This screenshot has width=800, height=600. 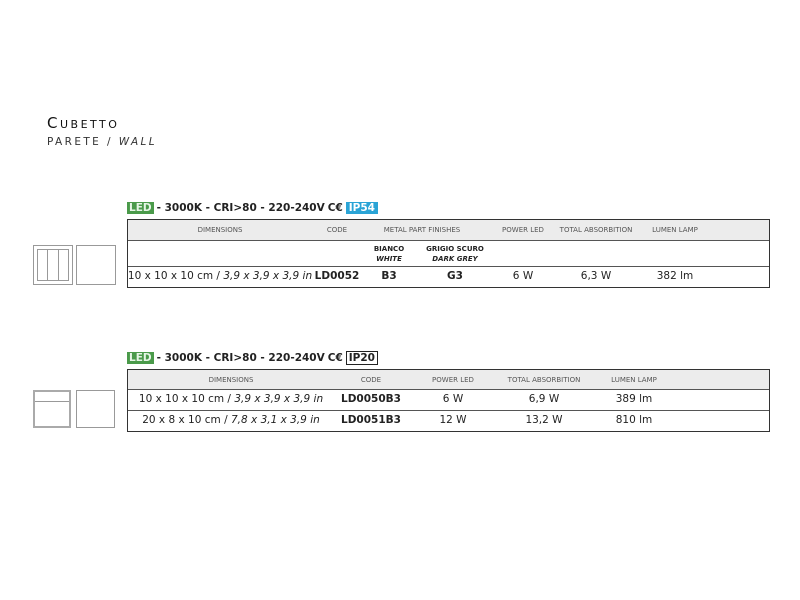 I want to click on spec-line-ip20: LED - 3000K - CRI>80 - 220-240V C€ IP20, so click(x=252, y=358).